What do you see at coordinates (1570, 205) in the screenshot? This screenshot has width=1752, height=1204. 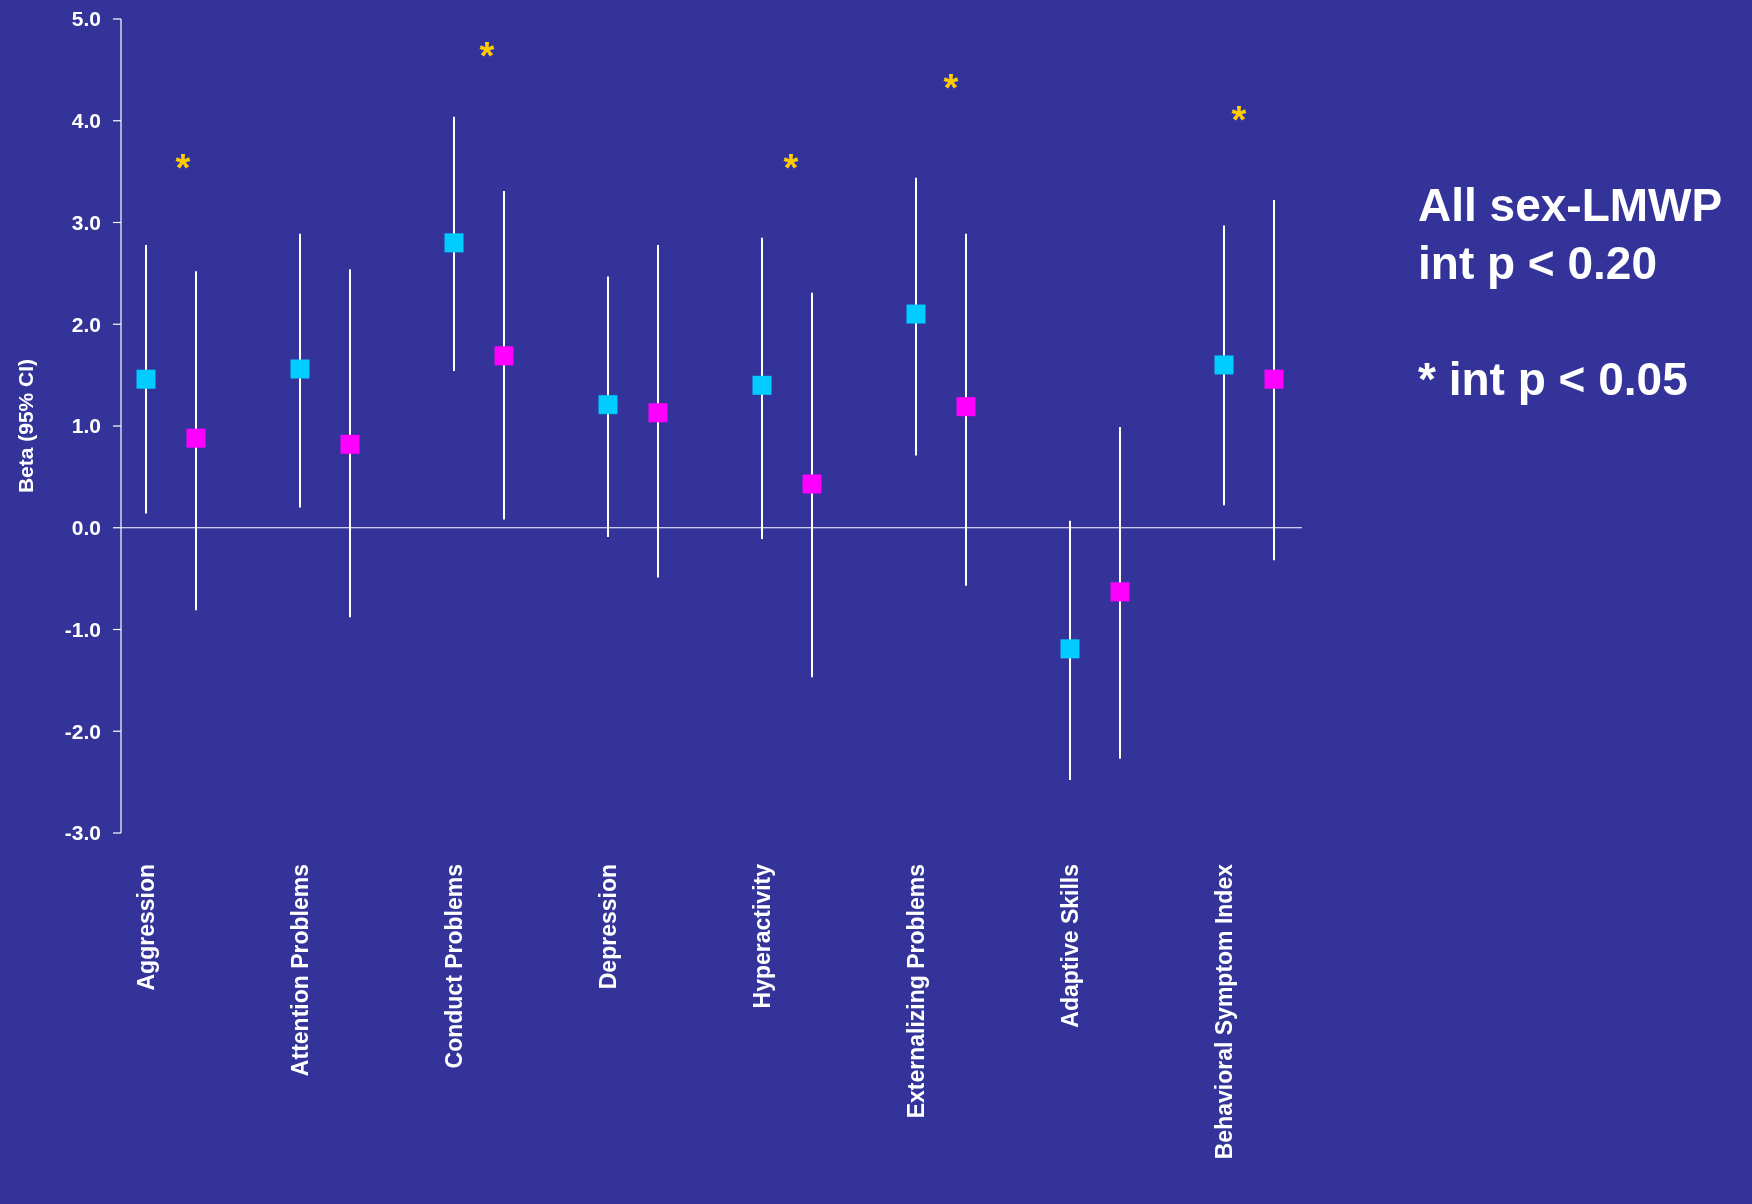 I see `text: All sex-LMWP` at bounding box center [1570, 205].